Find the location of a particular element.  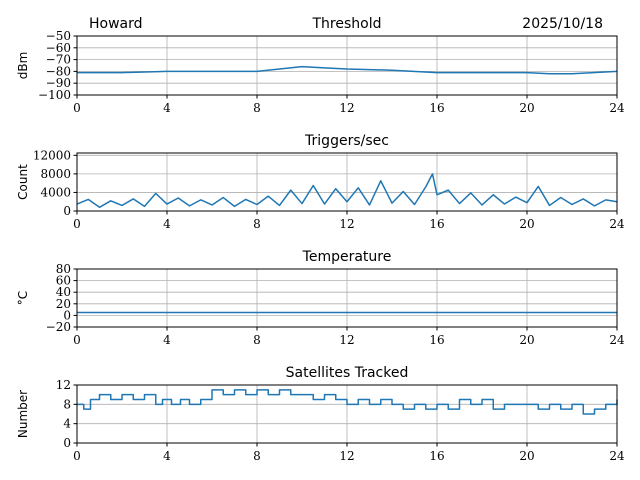

y-axis-label: °C is located at coordinates (23, 298).